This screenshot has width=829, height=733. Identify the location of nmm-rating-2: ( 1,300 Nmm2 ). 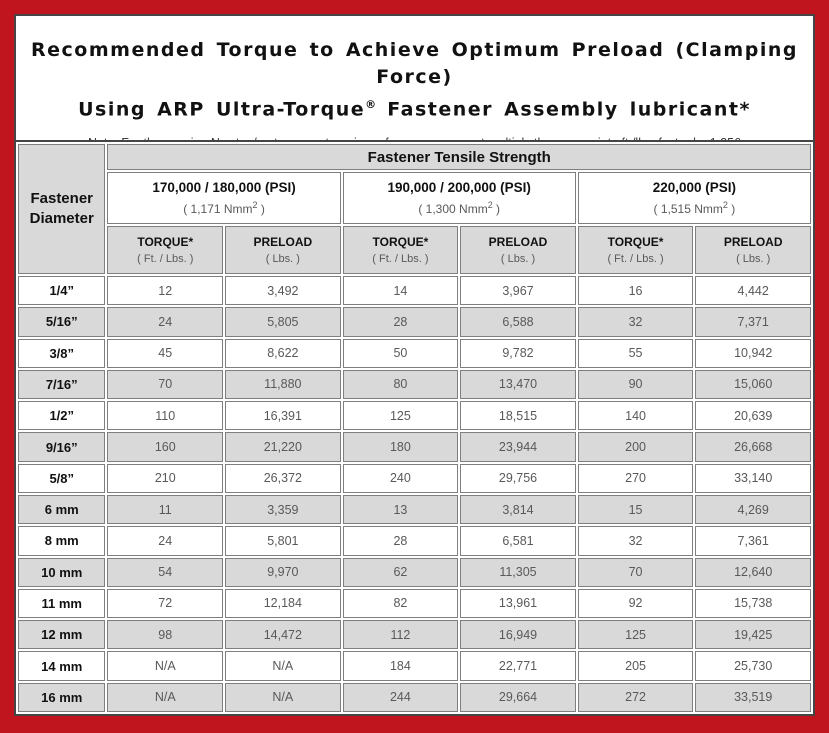
(459, 208).